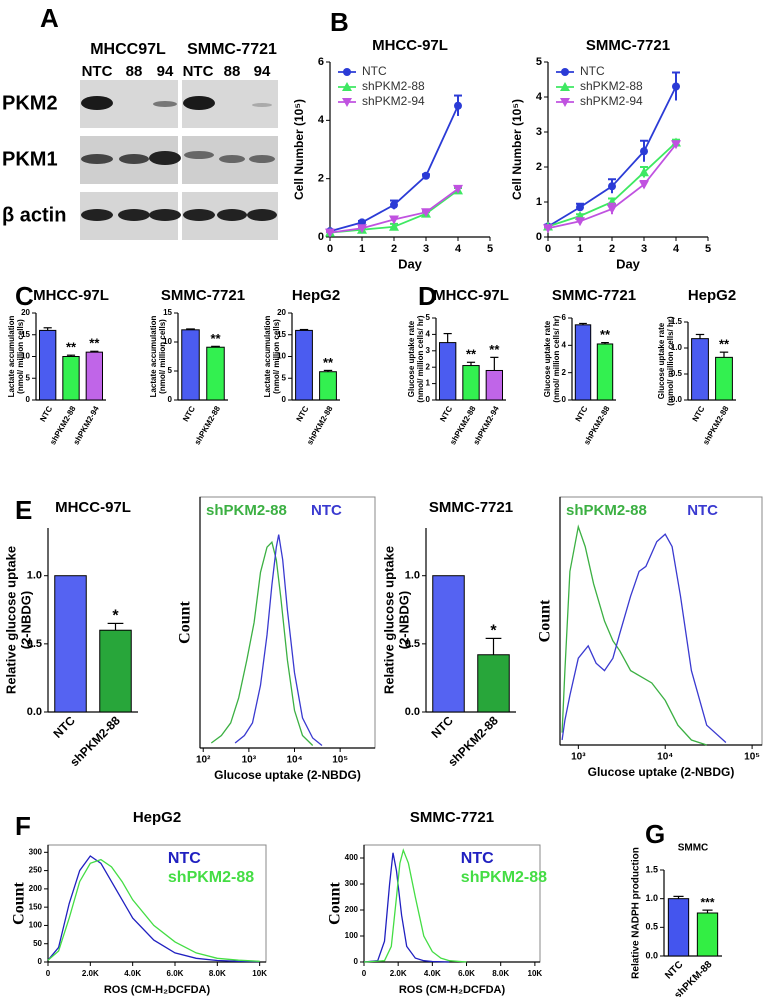 This screenshot has height=997, width=766. I want to click on y-axis-label: (mmol/ million cells/ hr), so click(670, 361).